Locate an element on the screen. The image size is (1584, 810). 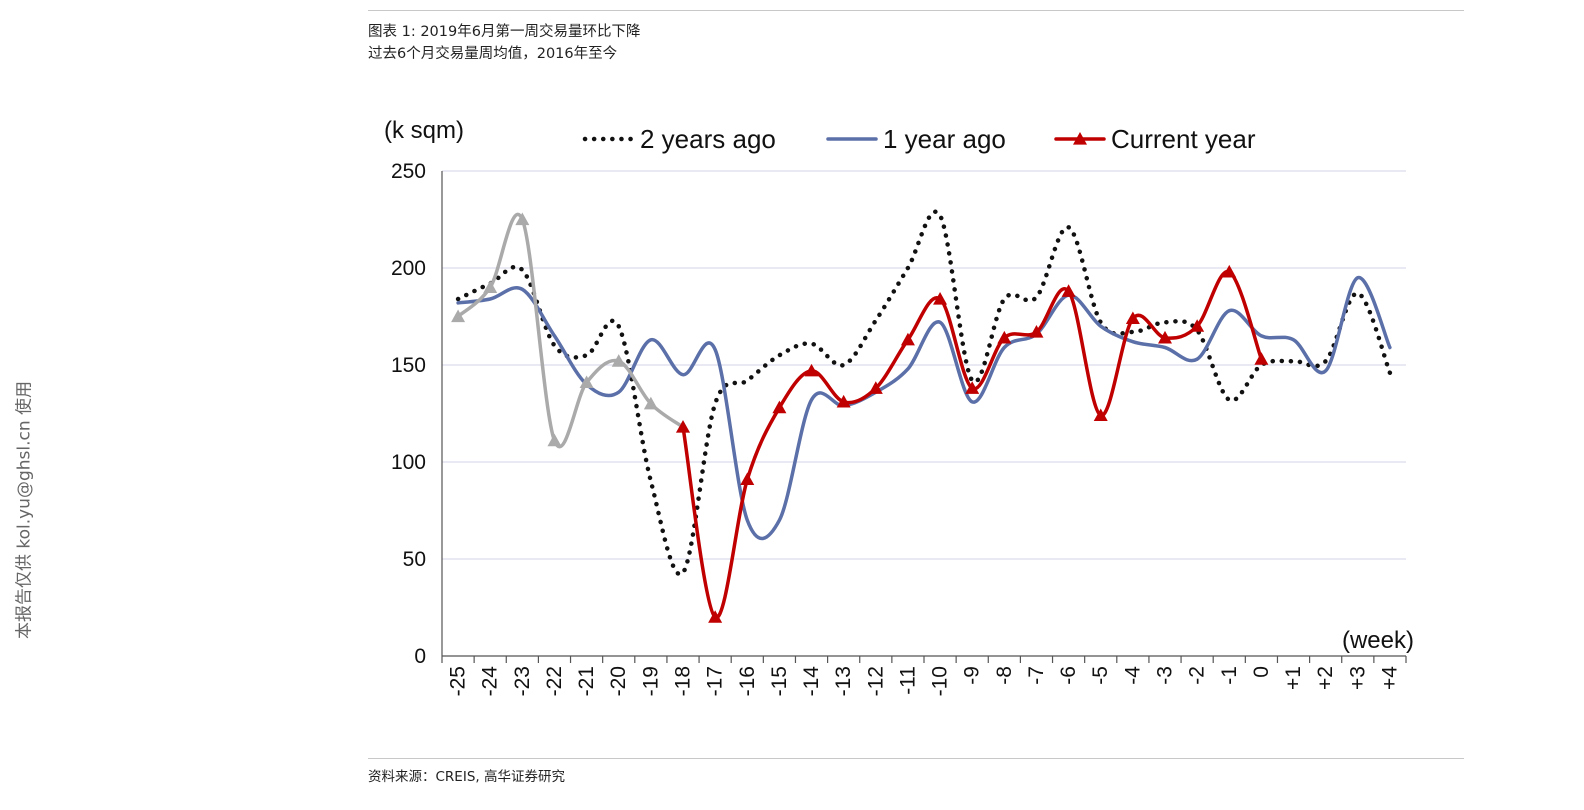
x-tick-label: -10 is located at coordinates (940, 681).